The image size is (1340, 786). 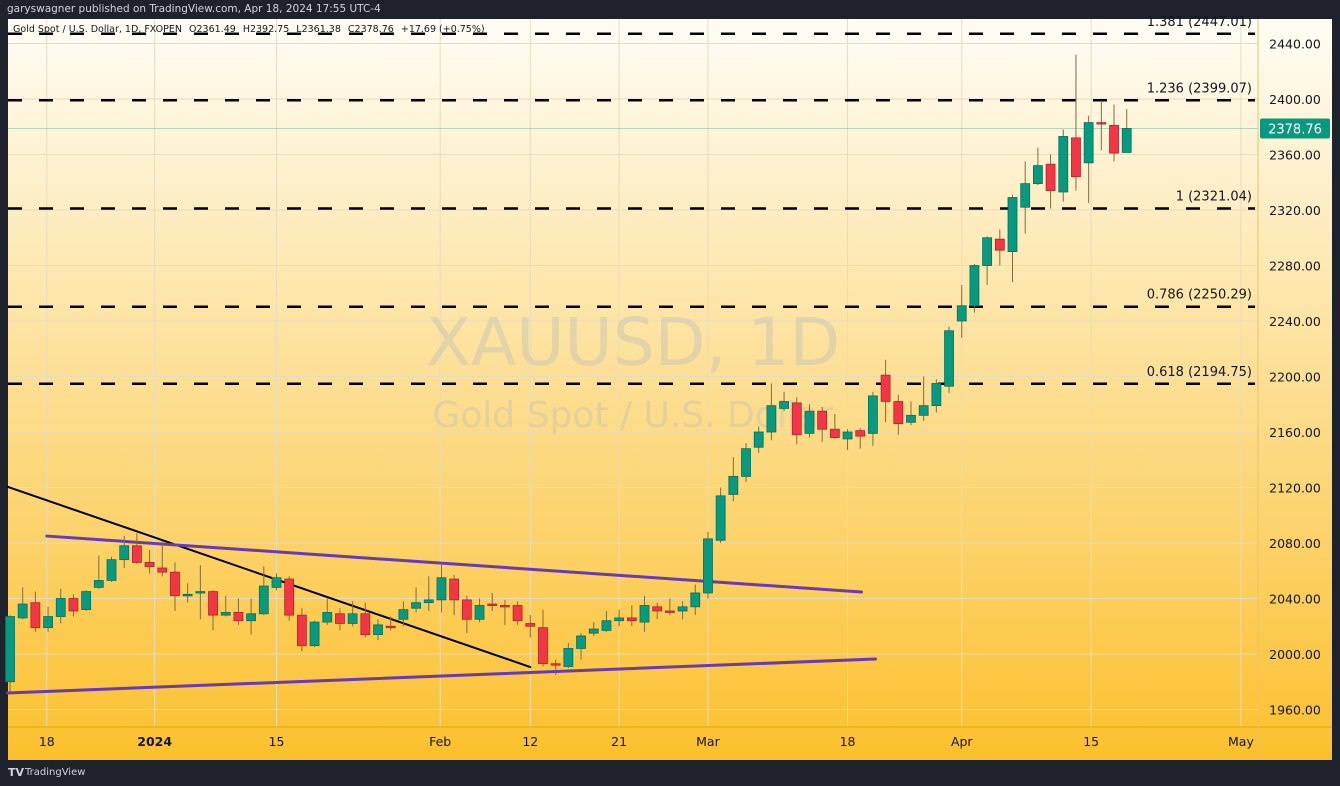 I want to click on tradingview-logo-icon: TV, so click(x=16, y=772).